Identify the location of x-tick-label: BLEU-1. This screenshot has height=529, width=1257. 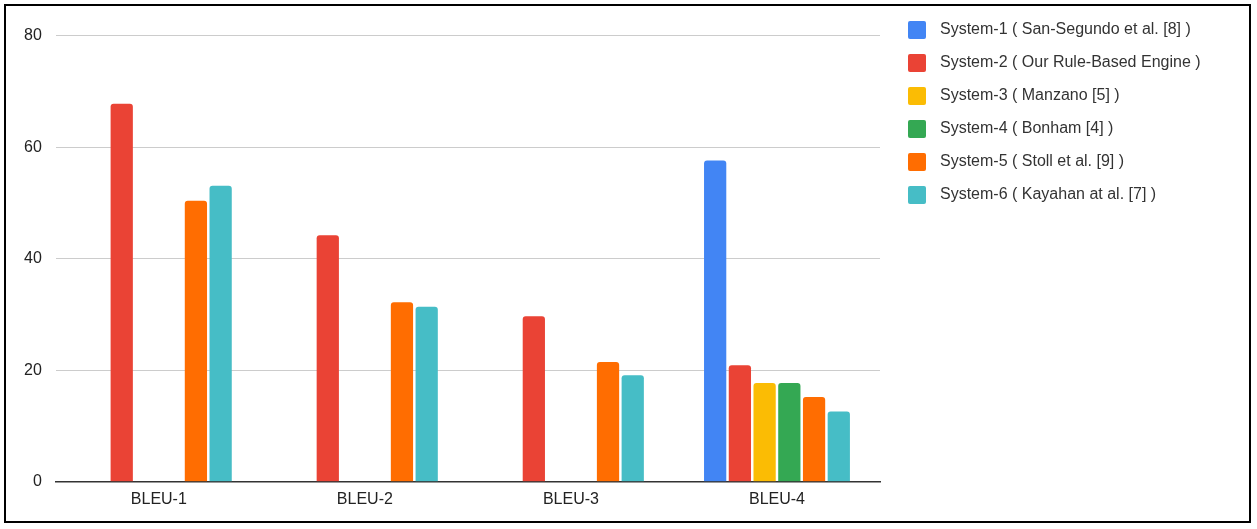
(158, 498).